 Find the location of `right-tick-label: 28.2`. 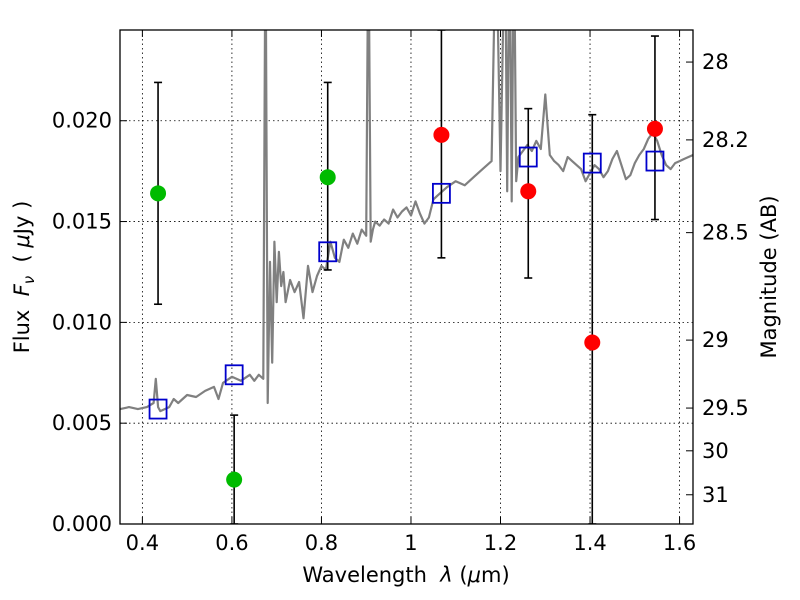

right-tick-label: 28.2 is located at coordinates (725, 140).